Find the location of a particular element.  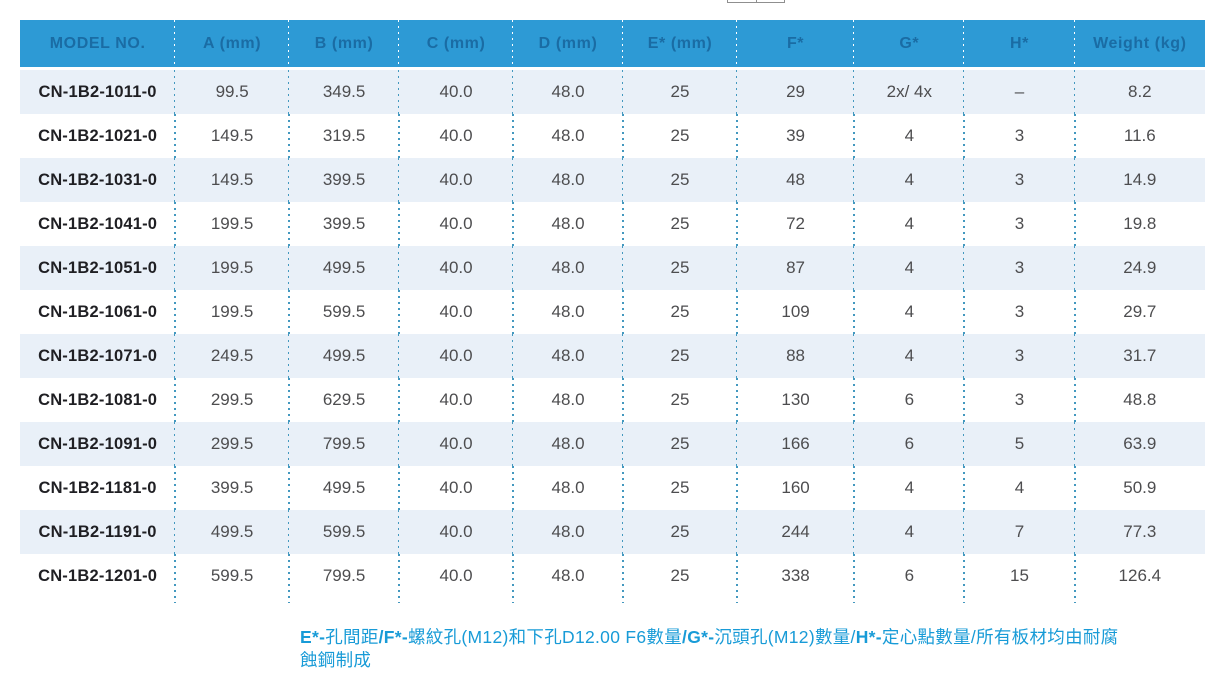

model-no-cell: CN-1B2-1201-0 is located at coordinates (98, 578).